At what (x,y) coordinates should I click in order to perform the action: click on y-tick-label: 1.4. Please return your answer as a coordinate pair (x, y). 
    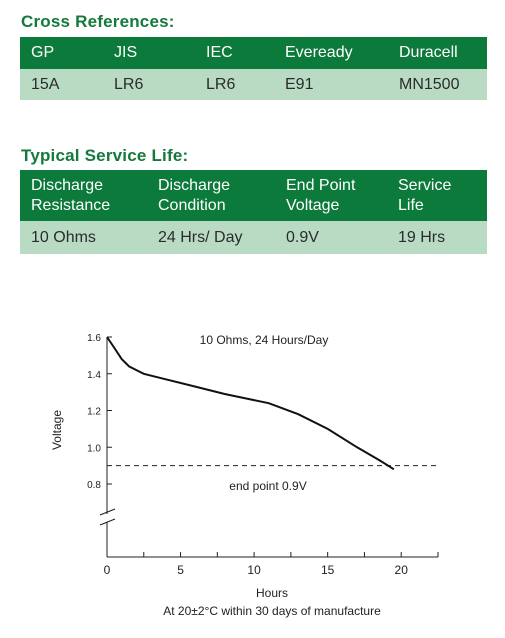
    Looking at the image, I should click on (94, 375).